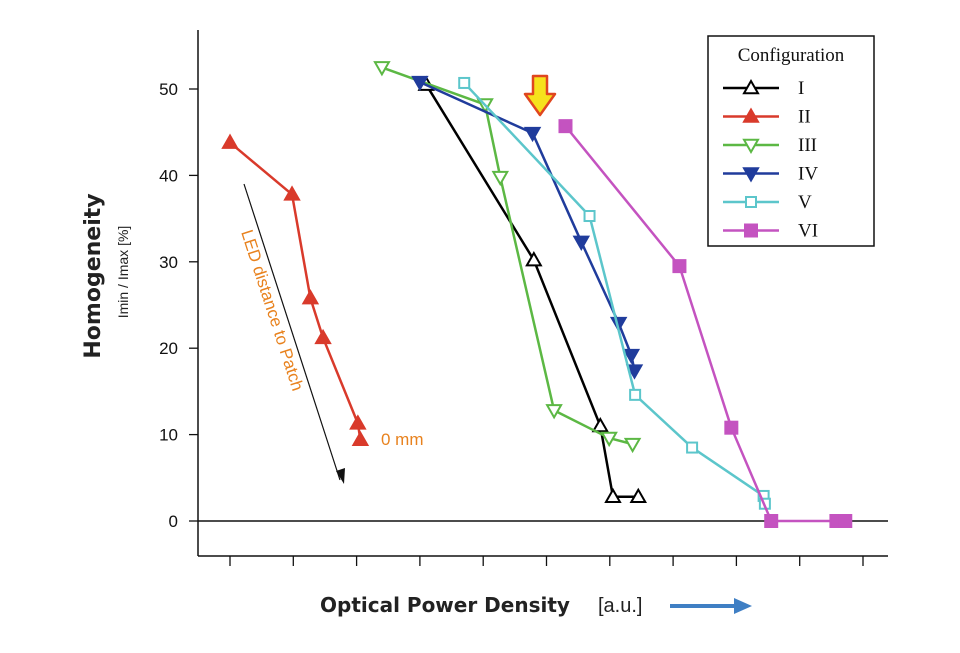 Image resolution: width=960 pixels, height=653 pixels. I want to click on zero-mm-label: 0 mm, so click(402, 439).